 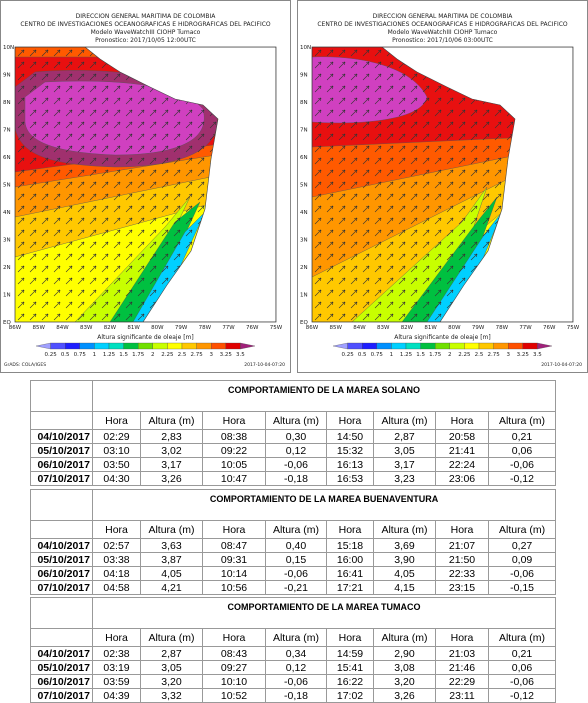 I want to click on data-cell: 14:50, so click(x=350, y=436).